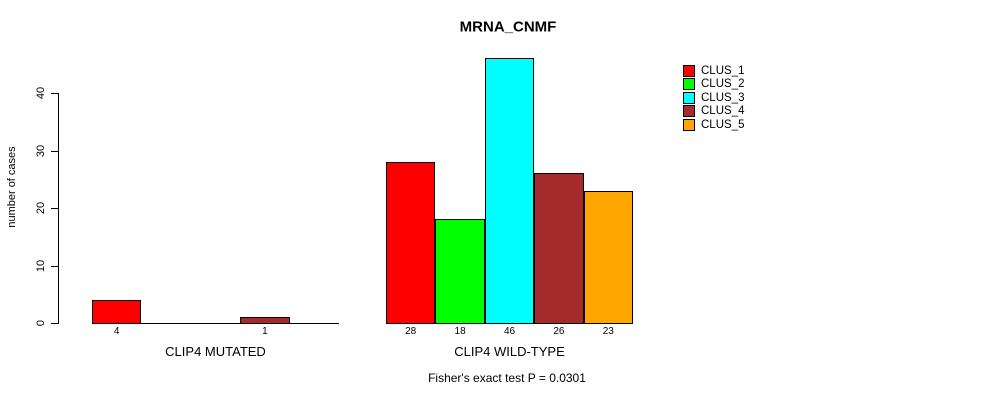 This screenshot has height=400, width=990. Describe the element at coordinates (509, 351) in the screenshot. I see `x-axis-group-label: CLIP4 WILD-TYPE` at that location.